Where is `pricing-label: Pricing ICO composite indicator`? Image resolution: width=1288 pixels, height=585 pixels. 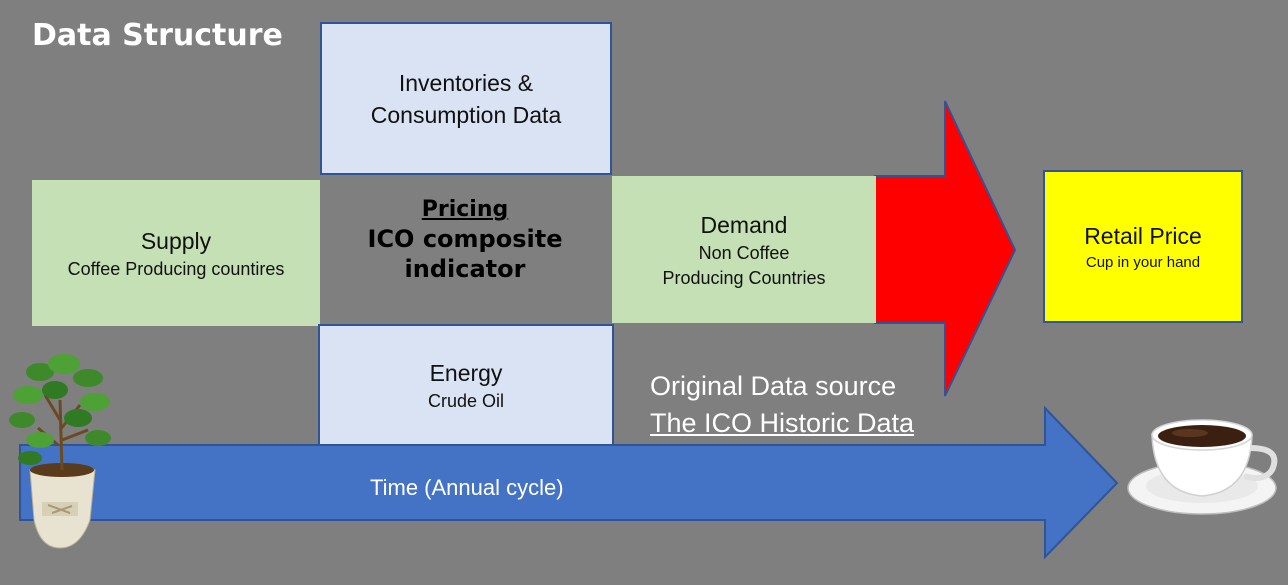 pricing-label: Pricing ICO composite indicator is located at coordinates (465, 240).